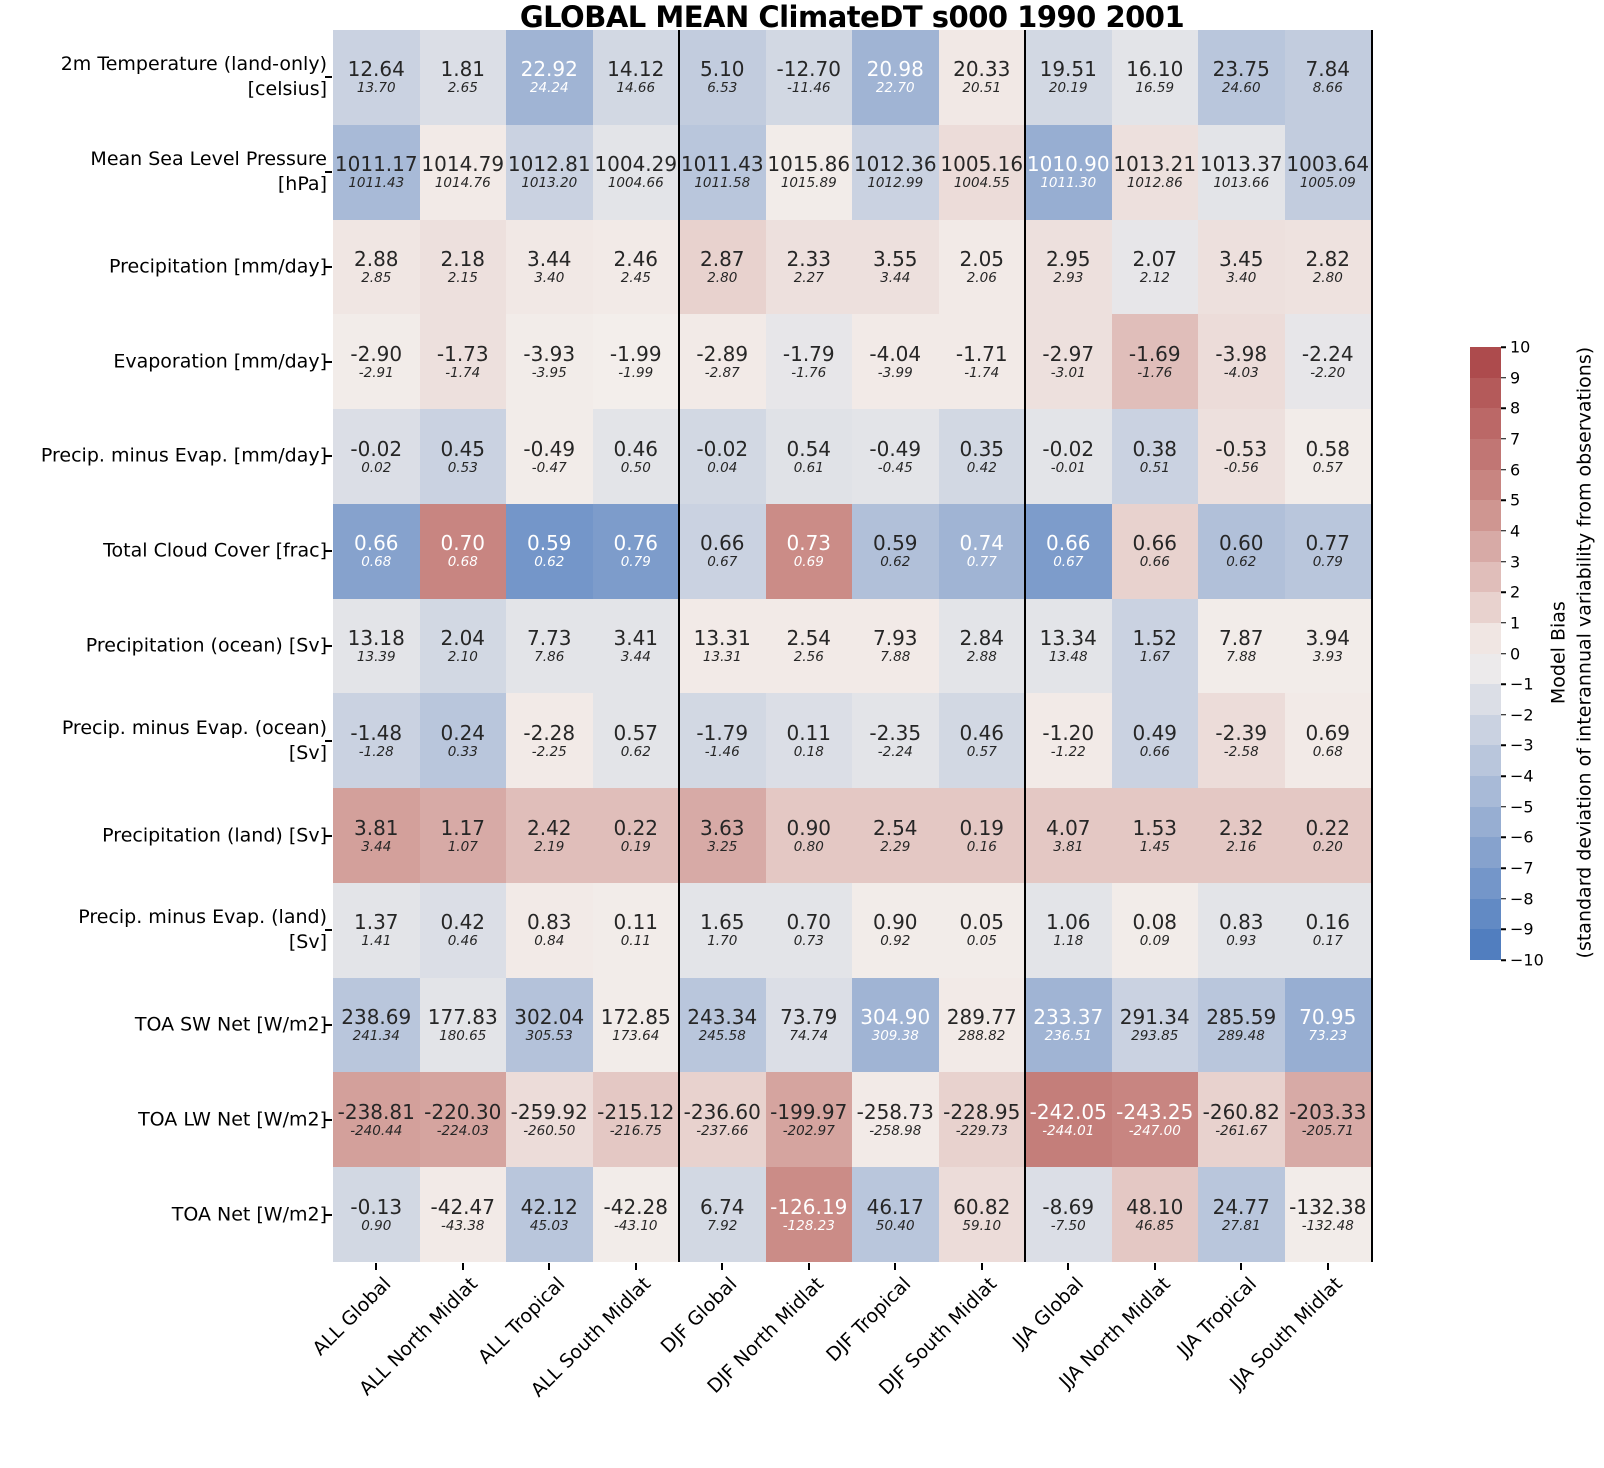 This screenshot has height=1468, width=1604. I want to click on cell-subvalue: 0.33, so click(462, 751).